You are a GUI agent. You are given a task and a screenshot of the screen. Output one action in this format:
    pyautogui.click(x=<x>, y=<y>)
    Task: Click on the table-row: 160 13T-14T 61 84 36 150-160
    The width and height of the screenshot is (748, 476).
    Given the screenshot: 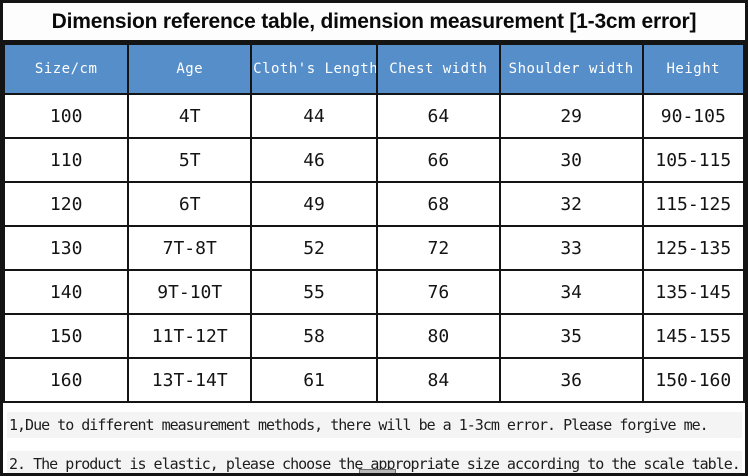 What is the action you would take?
    pyautogui.click(x=374, y=380)
    